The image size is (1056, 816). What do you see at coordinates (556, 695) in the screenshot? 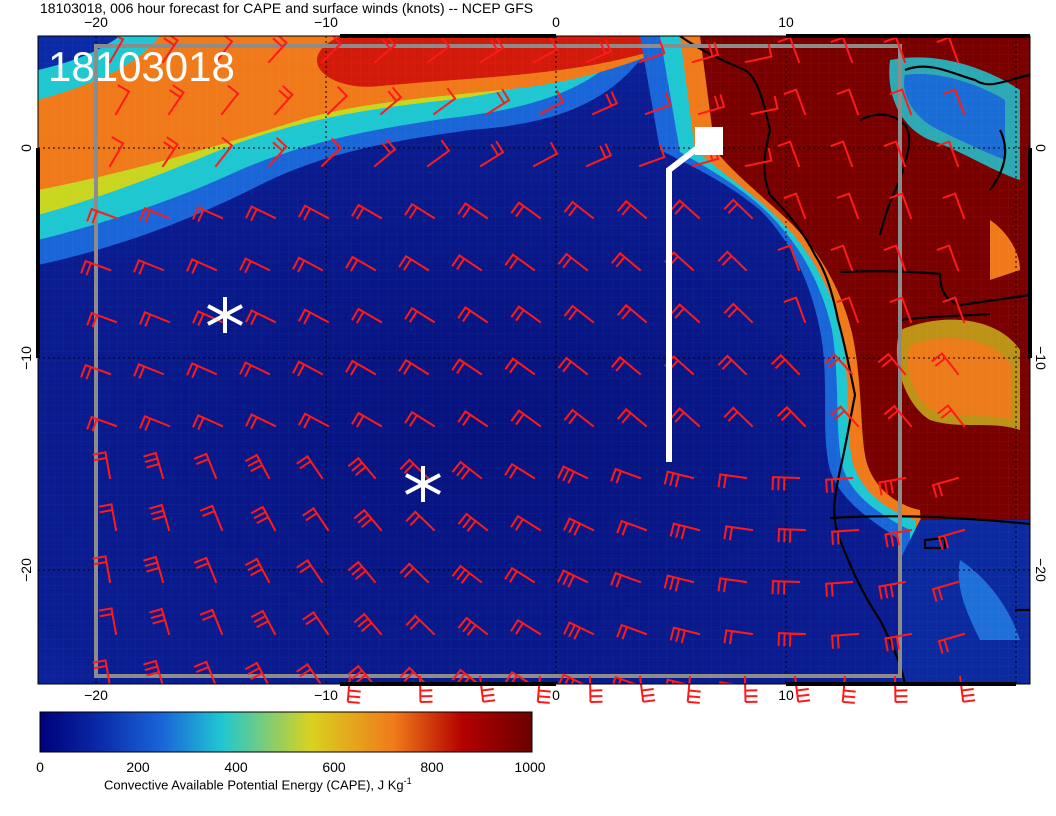
I see `lon-tick-bottom-3: 0` at bounding box center [556, 695].